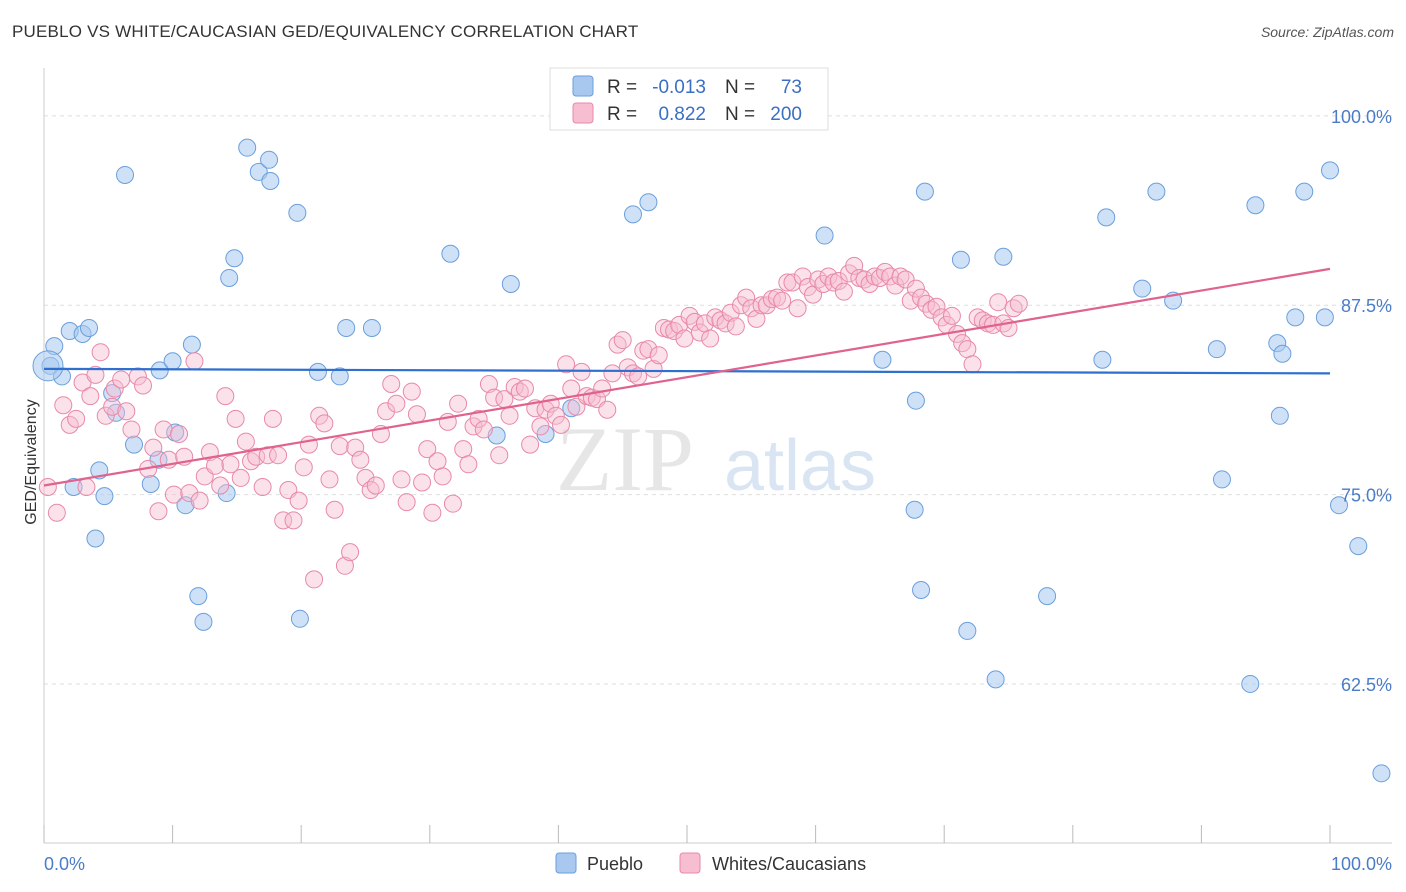 Image resolution: width=1406 pixels, height=892 pixels. I want to click on legend-n-label-whites: N =, so click(740, 114).